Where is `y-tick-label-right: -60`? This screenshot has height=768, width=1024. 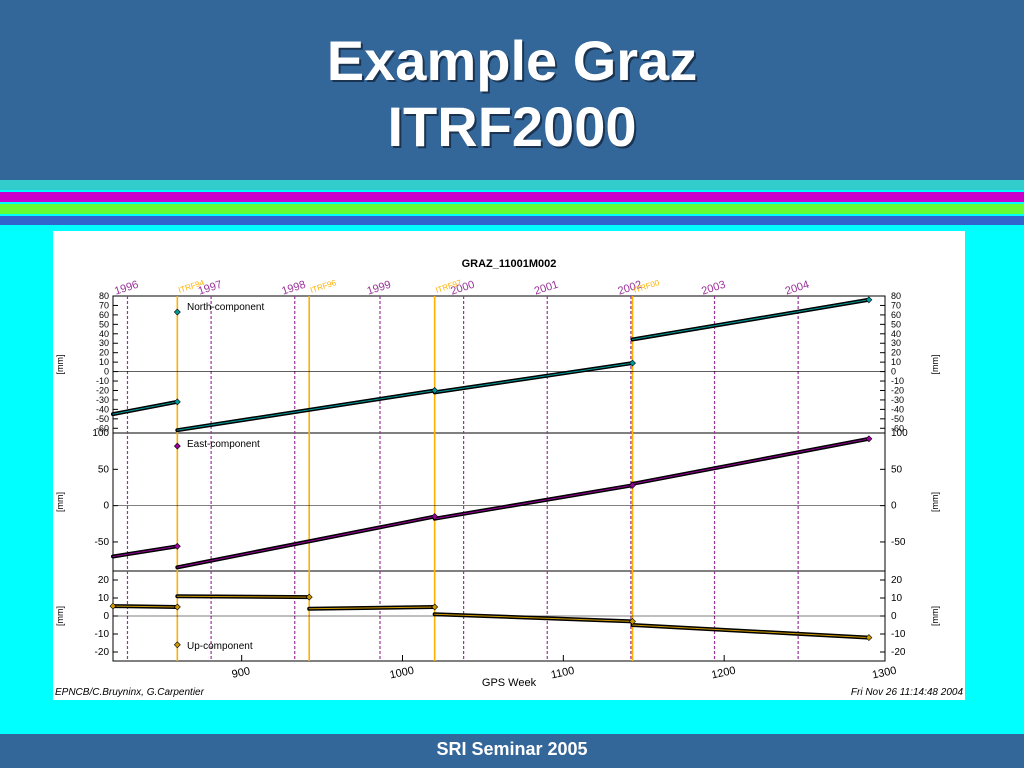 y-tick-label-right: -60 is located at coordinates (897, 428).